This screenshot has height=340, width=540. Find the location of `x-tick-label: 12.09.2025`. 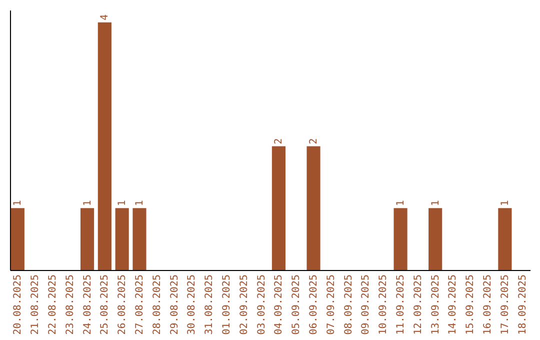

x-tick-label: 12.09.2025 is located at coordinates (418, 304).